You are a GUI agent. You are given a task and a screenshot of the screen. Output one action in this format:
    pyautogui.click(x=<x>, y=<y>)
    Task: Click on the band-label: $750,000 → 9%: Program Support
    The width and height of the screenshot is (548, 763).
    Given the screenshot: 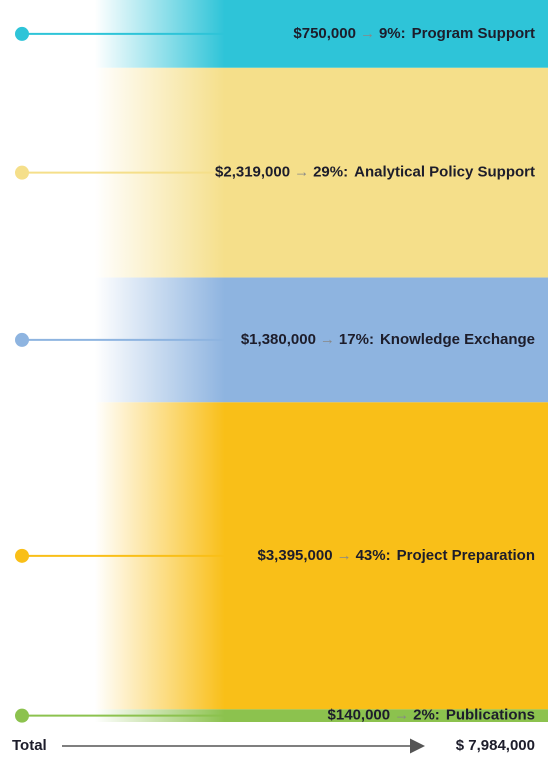 What is the action you would take?
    pyautogui.click(x=414, y=33)
    